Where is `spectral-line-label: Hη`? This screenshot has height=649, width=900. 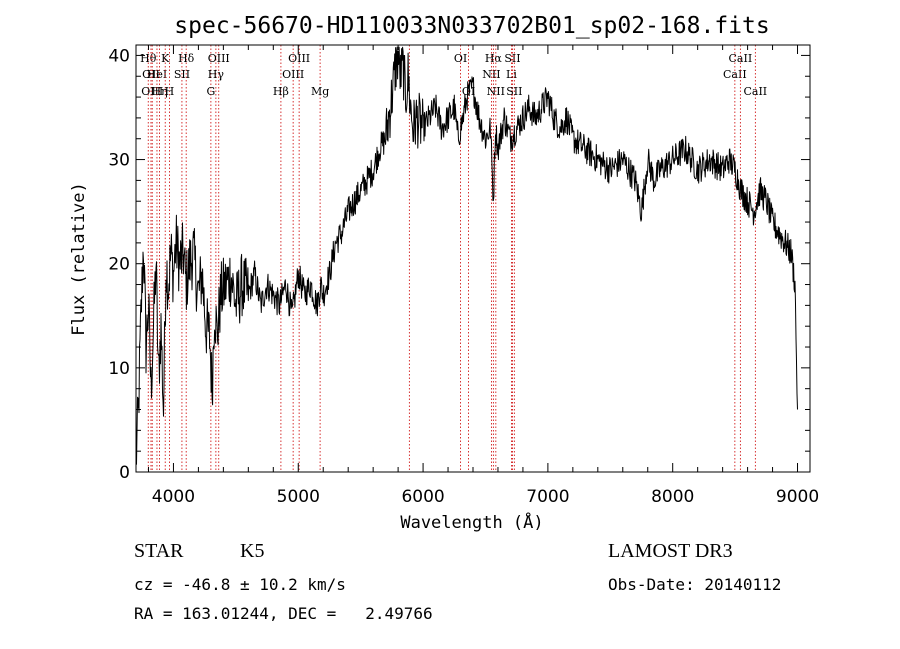
spectral-line-label: Hη is located at coordinates (159, 91).